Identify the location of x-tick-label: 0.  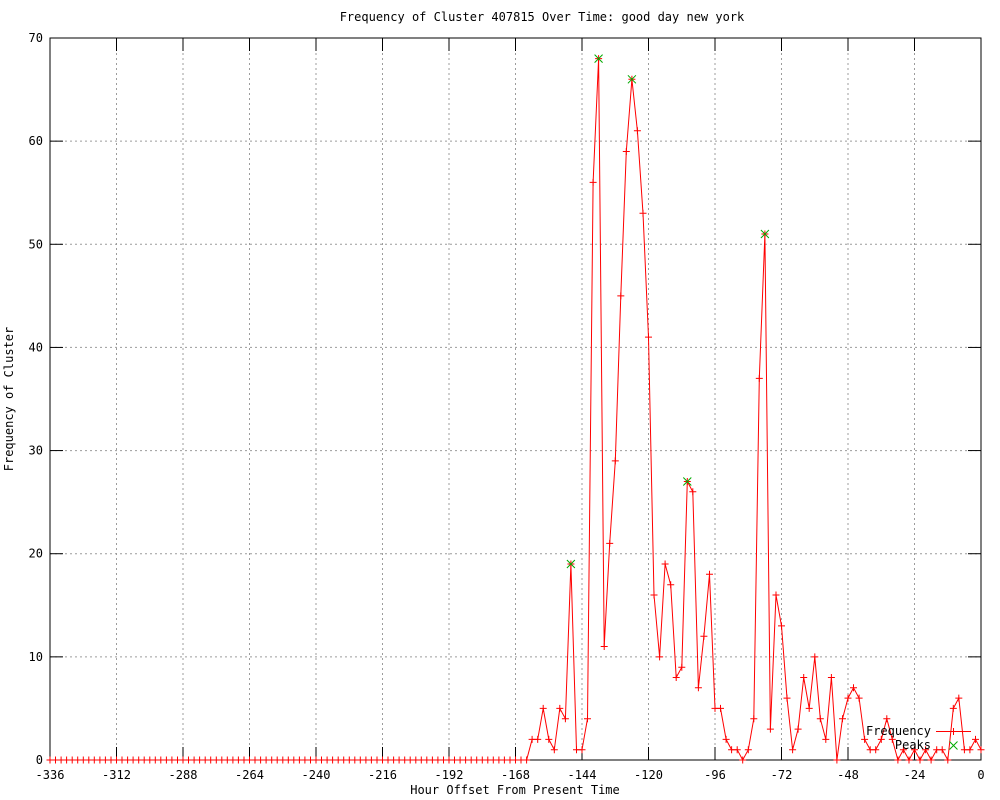
(980, 775).